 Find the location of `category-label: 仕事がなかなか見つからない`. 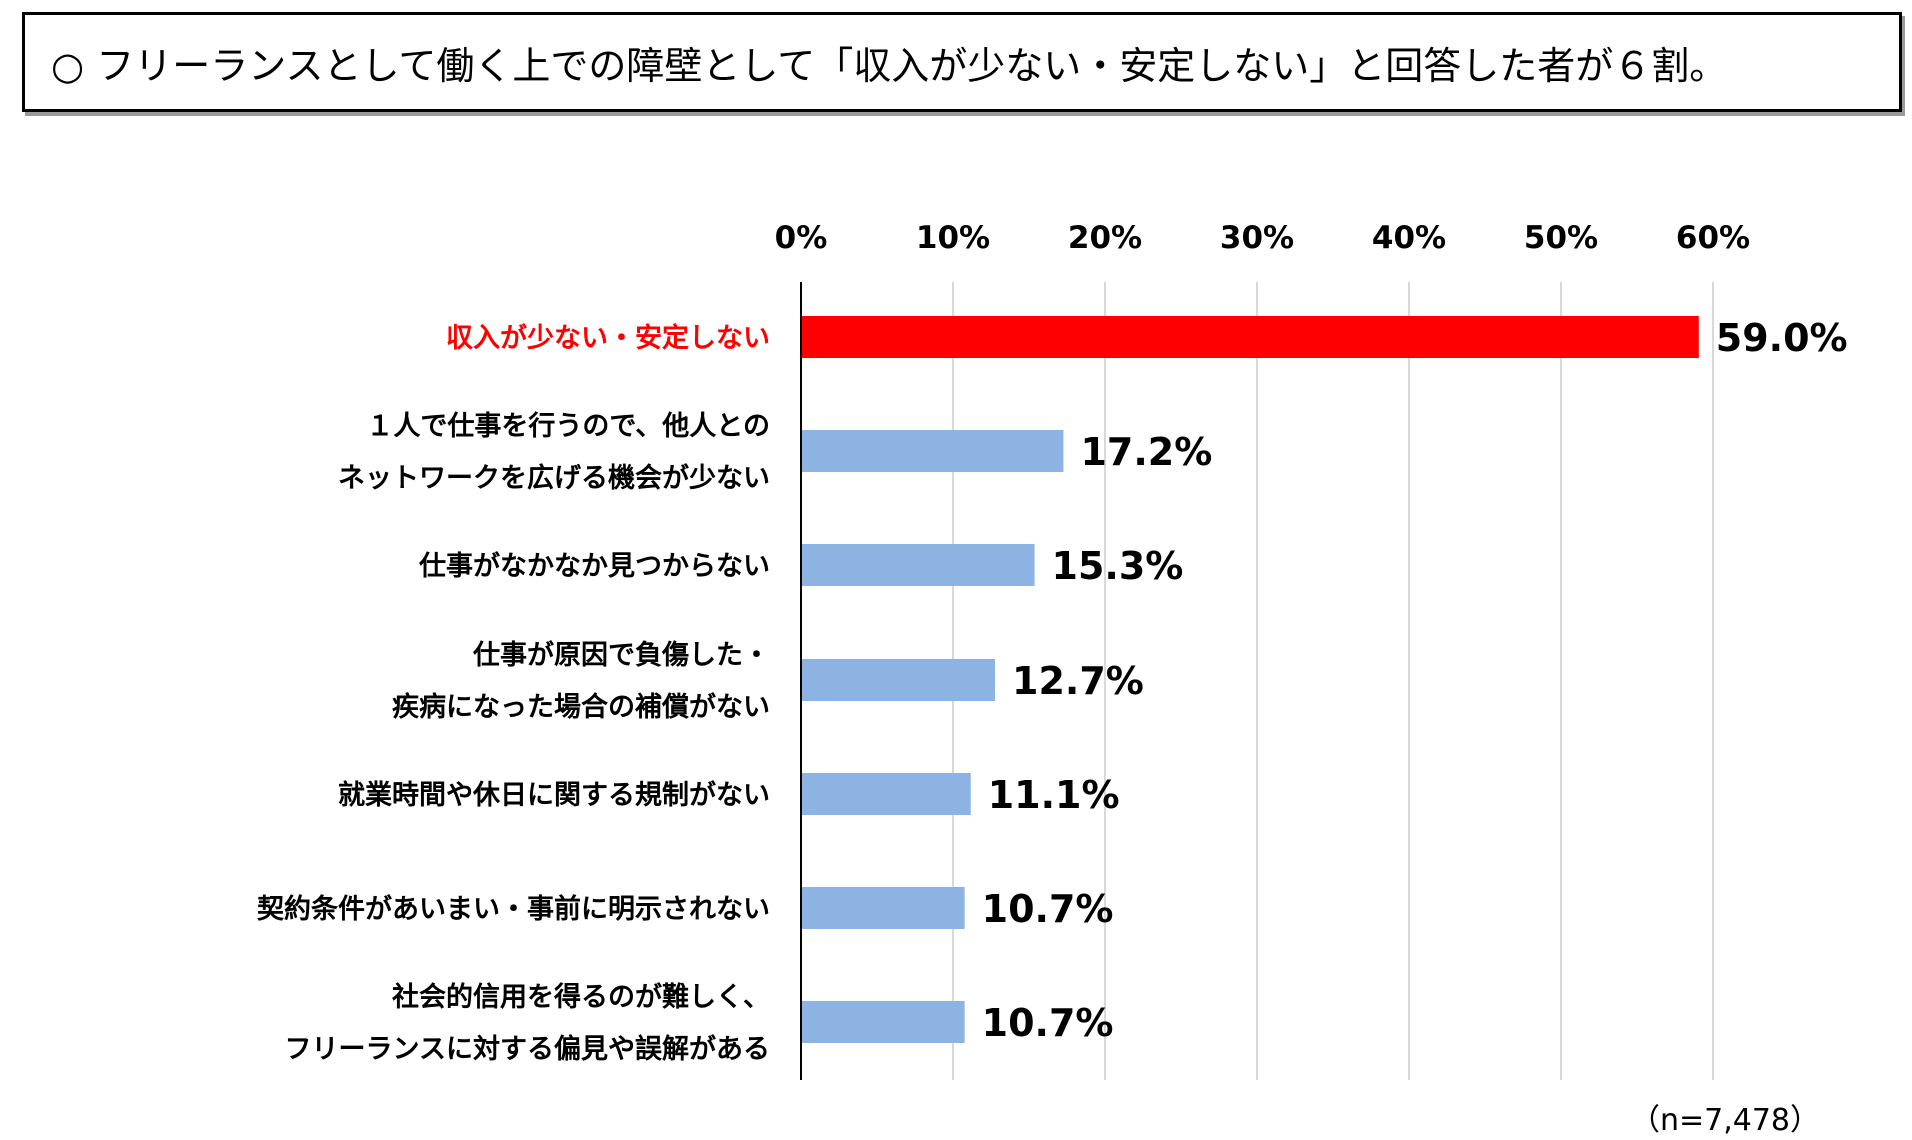

category-label: 仕事がなかなか見つからない is located at coordinates (594, 566).